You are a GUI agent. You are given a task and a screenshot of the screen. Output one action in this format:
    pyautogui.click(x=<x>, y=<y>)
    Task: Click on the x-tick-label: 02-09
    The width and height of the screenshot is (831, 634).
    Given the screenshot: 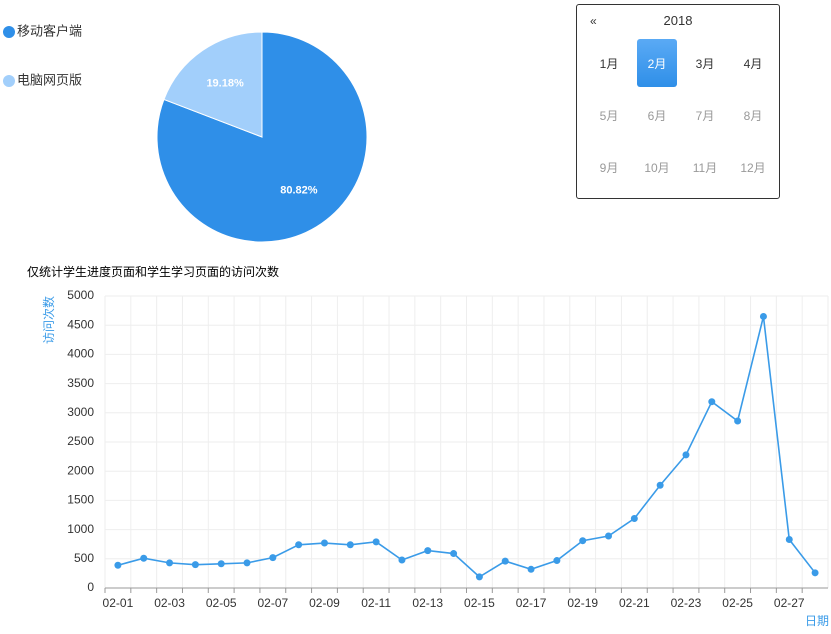 What is the action you would take?
    pyautogui.click(x=324, y=603)
    